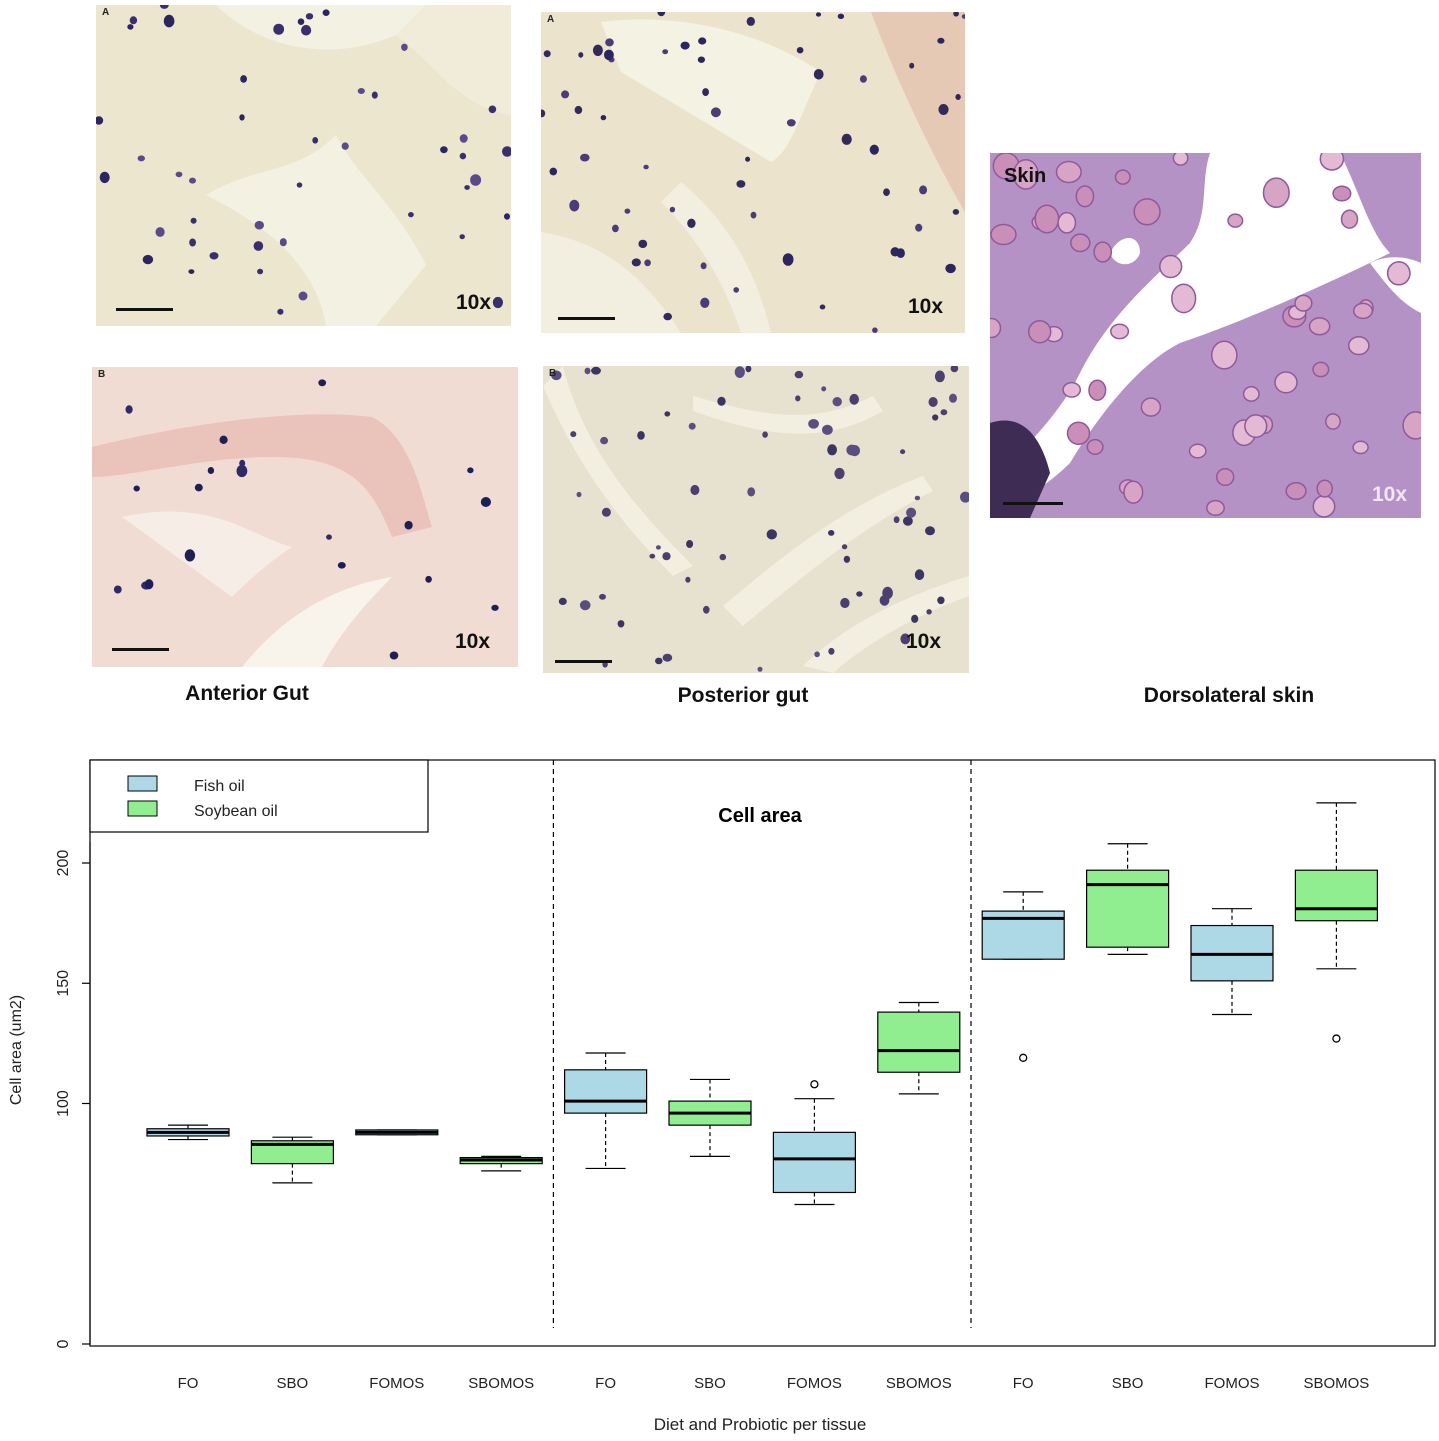 The width and height of the screenshot is (1439, 1441). What do you see at coordinates (259, 796) in the screenshot?
I see `legend: Fish oil Soybean oil` at bounding box center [259, 796].